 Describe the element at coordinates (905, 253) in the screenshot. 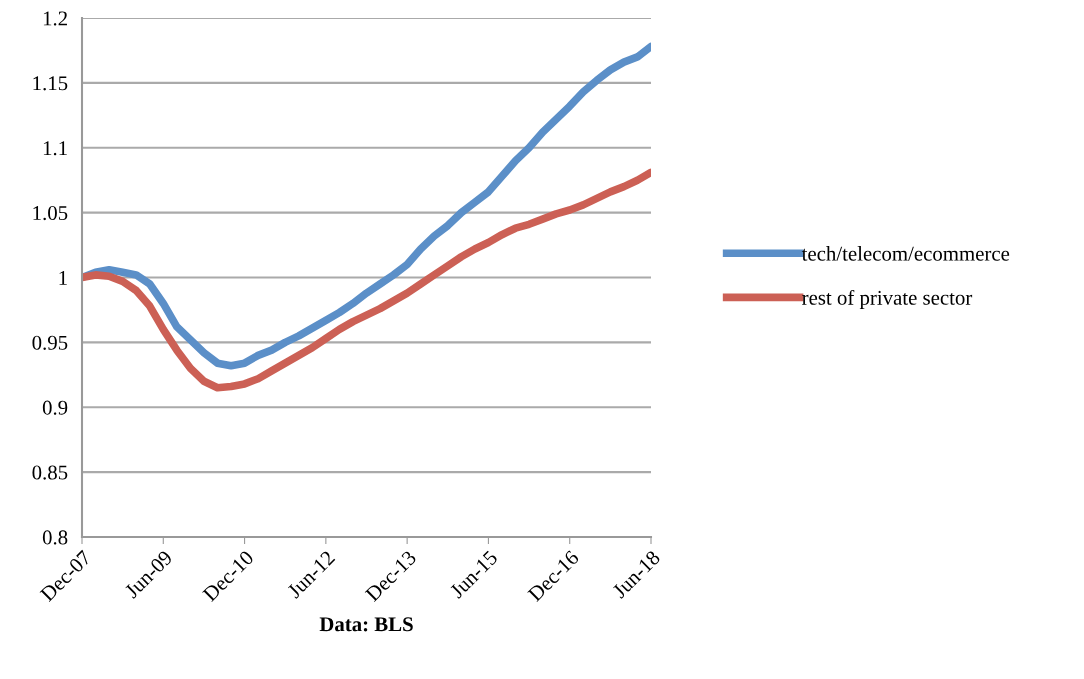

I see `legend-label: tech/telecom/ecommerce` at that location.